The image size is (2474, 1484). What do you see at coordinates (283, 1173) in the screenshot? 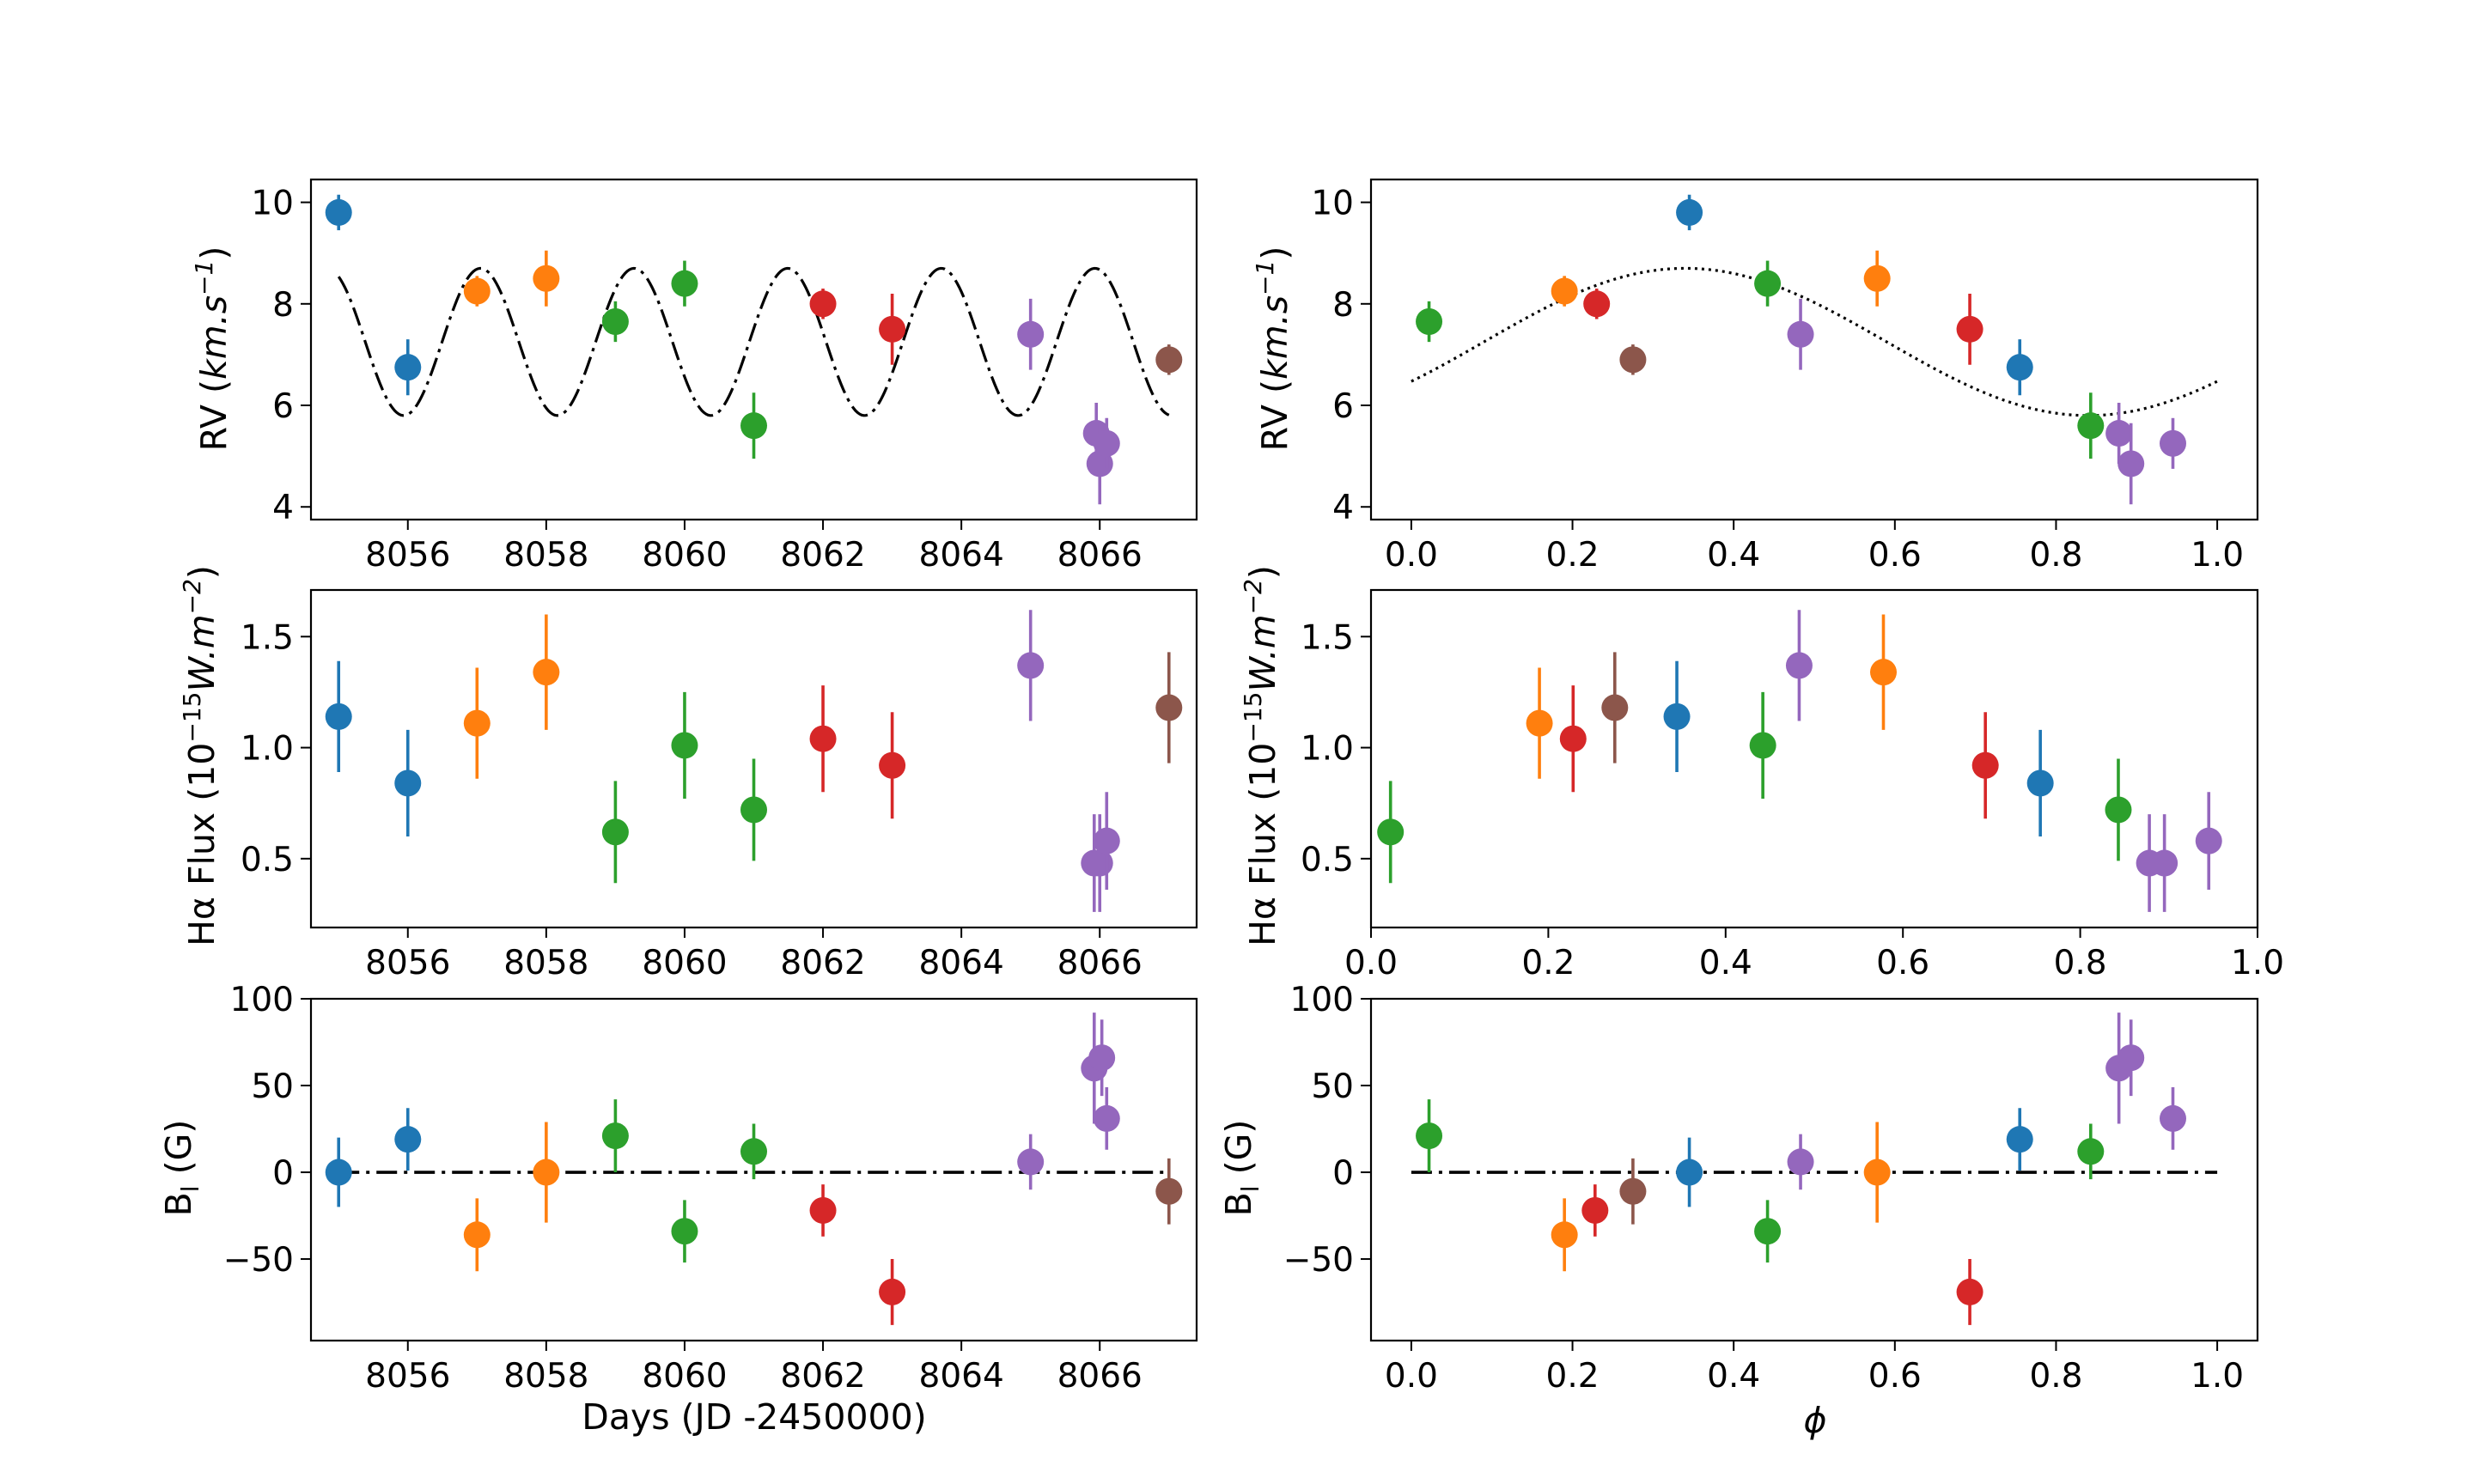
I see `bl-days-ytick-label-1: 0` at bounding box center [283, 1173].